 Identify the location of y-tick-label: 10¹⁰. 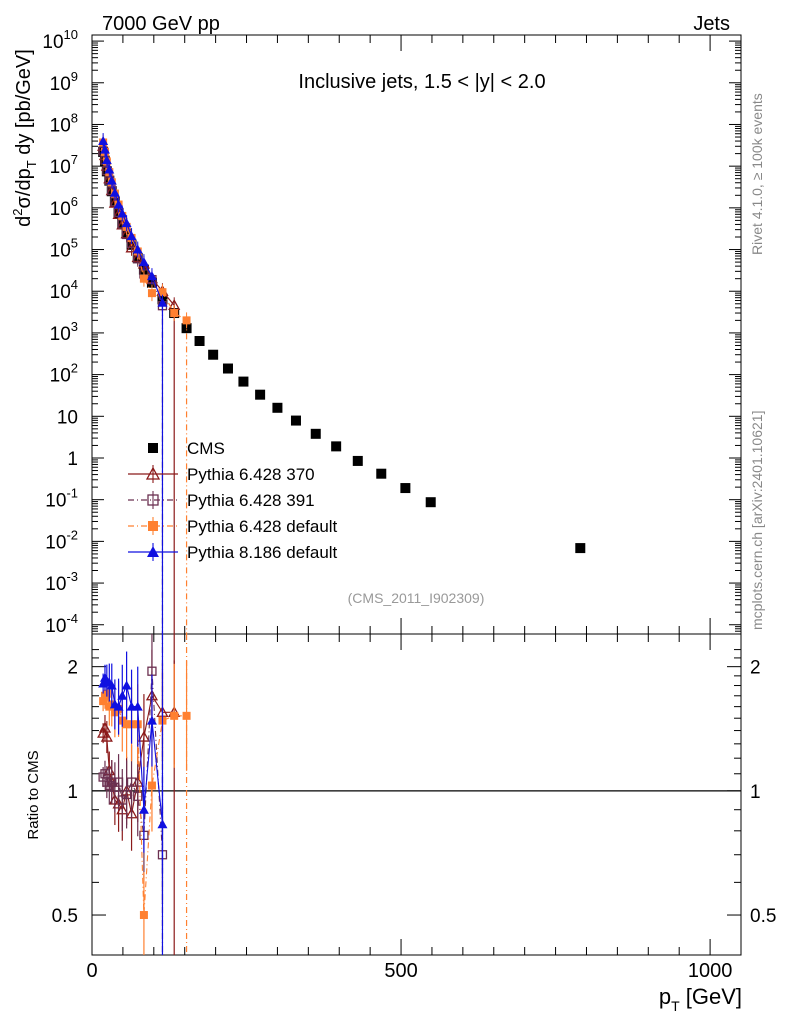
(60, 40).